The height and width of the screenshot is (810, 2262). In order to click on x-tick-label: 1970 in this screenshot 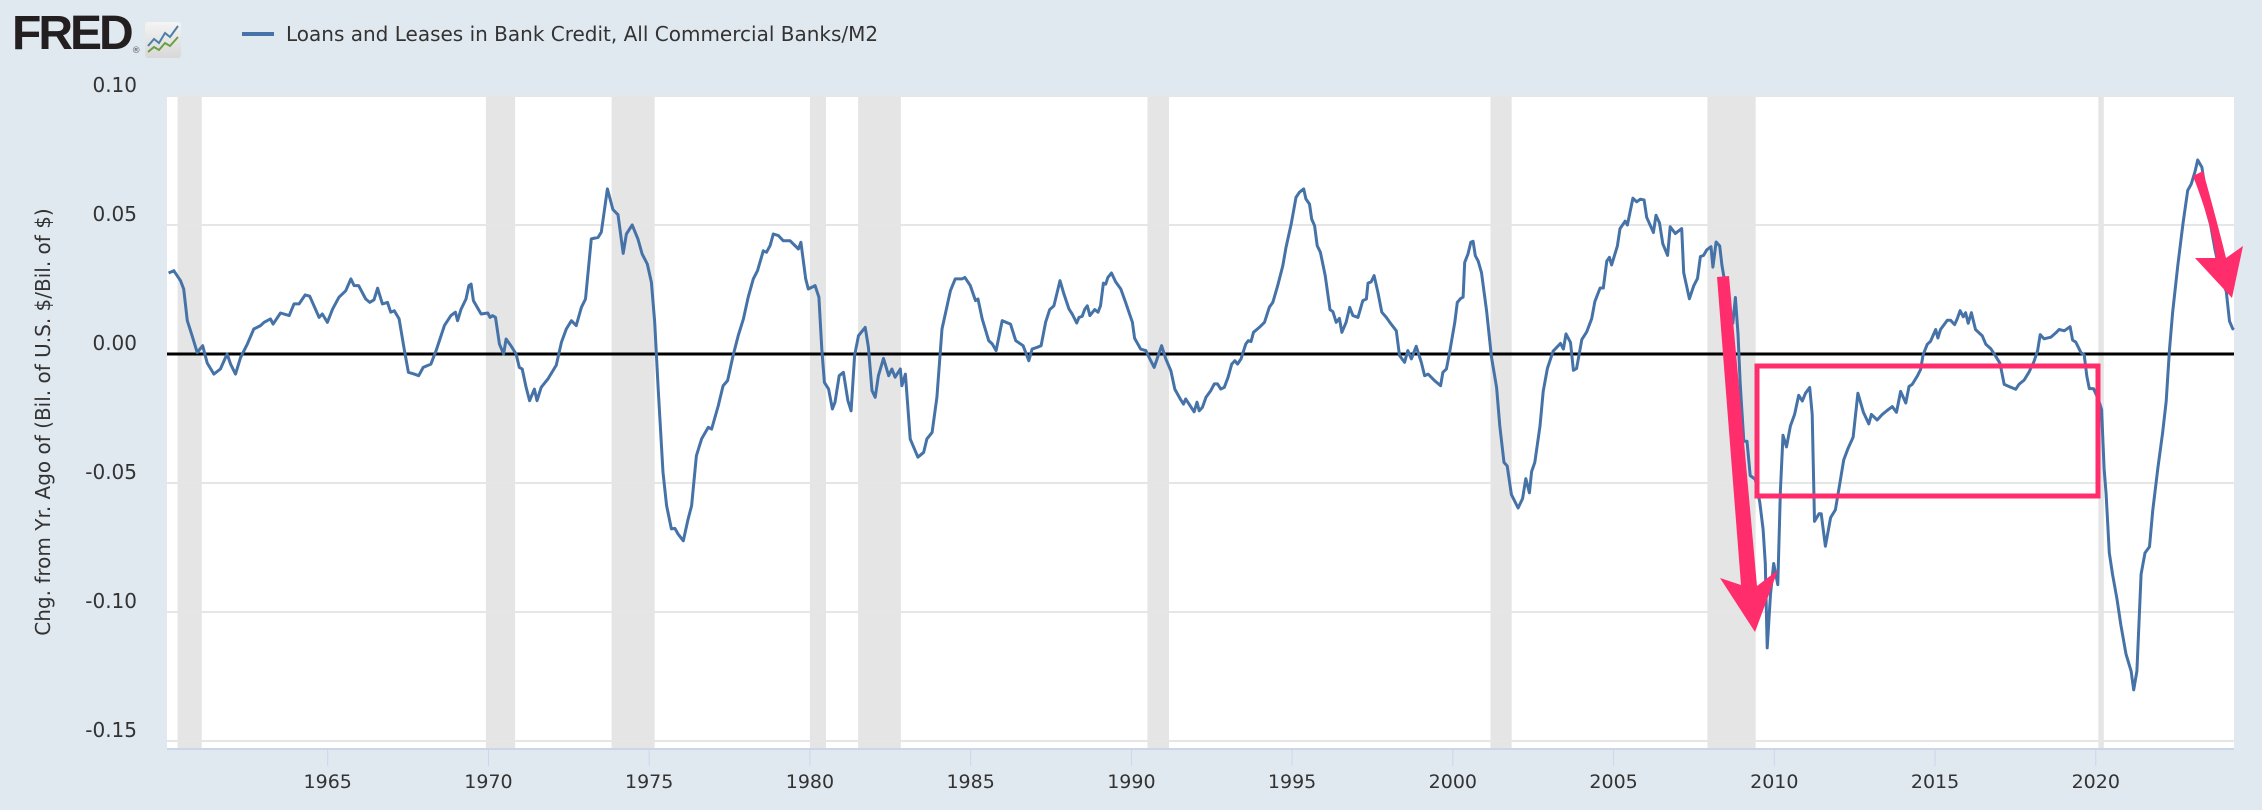, I will do `click(488, 782)`.